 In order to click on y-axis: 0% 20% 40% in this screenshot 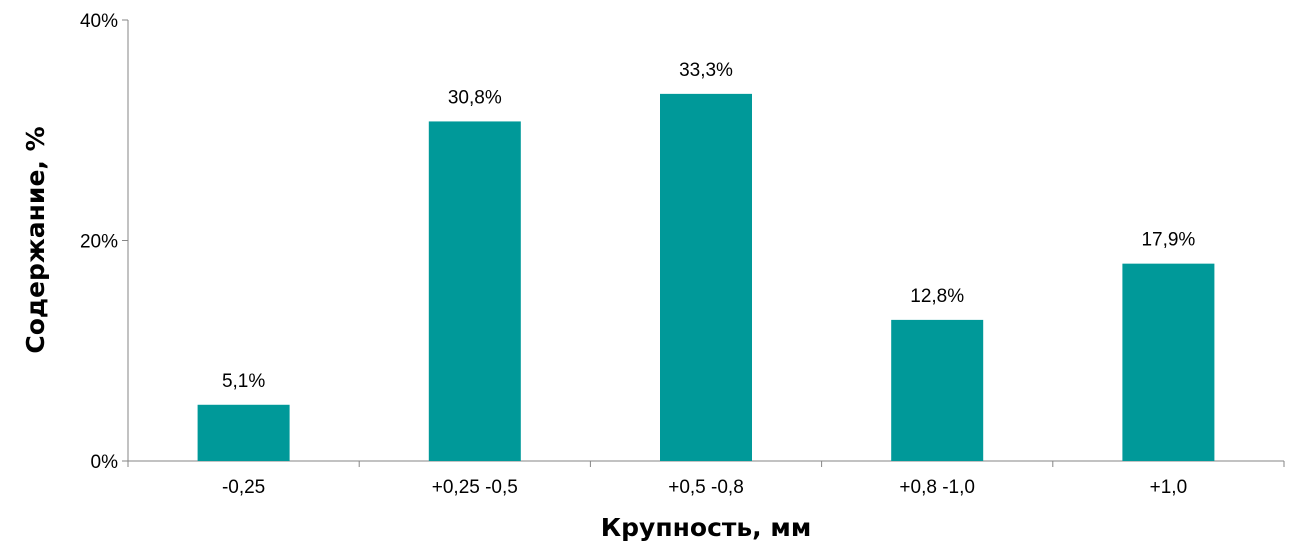, I will do `click(104, 242)`.